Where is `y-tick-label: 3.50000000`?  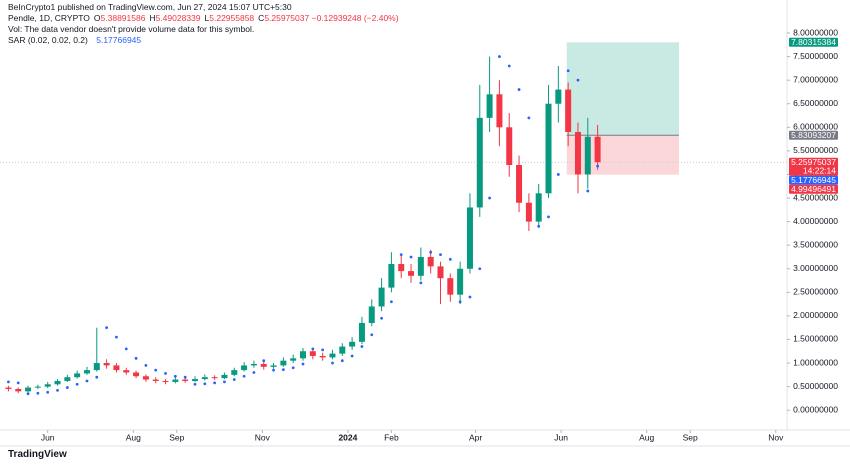 y-tick-label: 3.50000000 is located at coordinates (815, 244).